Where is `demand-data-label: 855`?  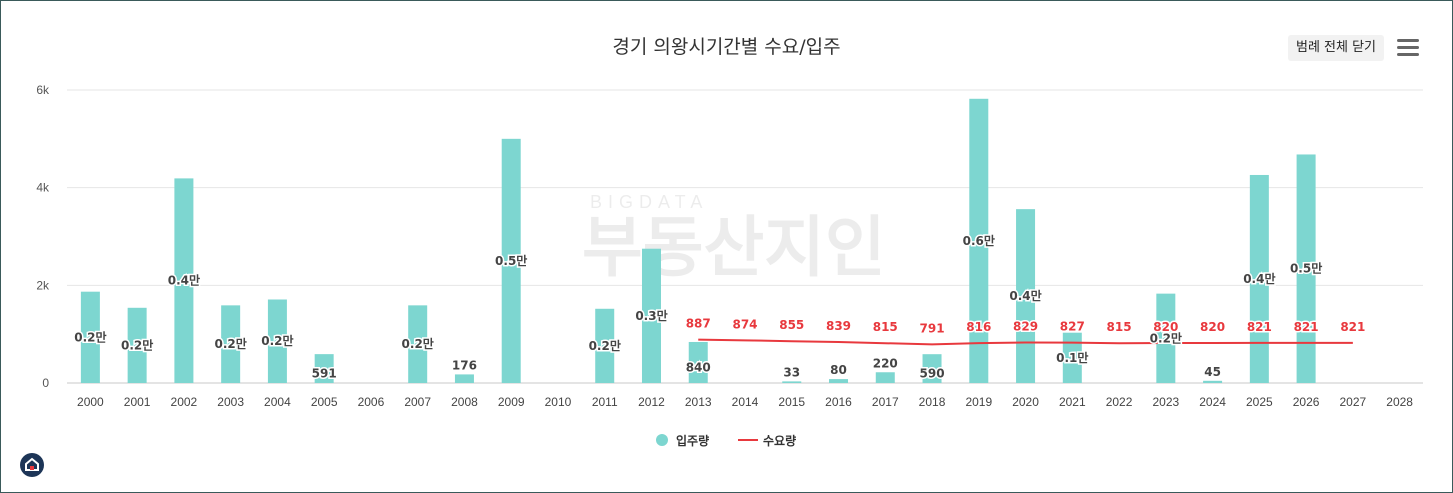
demand-data-label: 855 is located at coordinates (791, 325).